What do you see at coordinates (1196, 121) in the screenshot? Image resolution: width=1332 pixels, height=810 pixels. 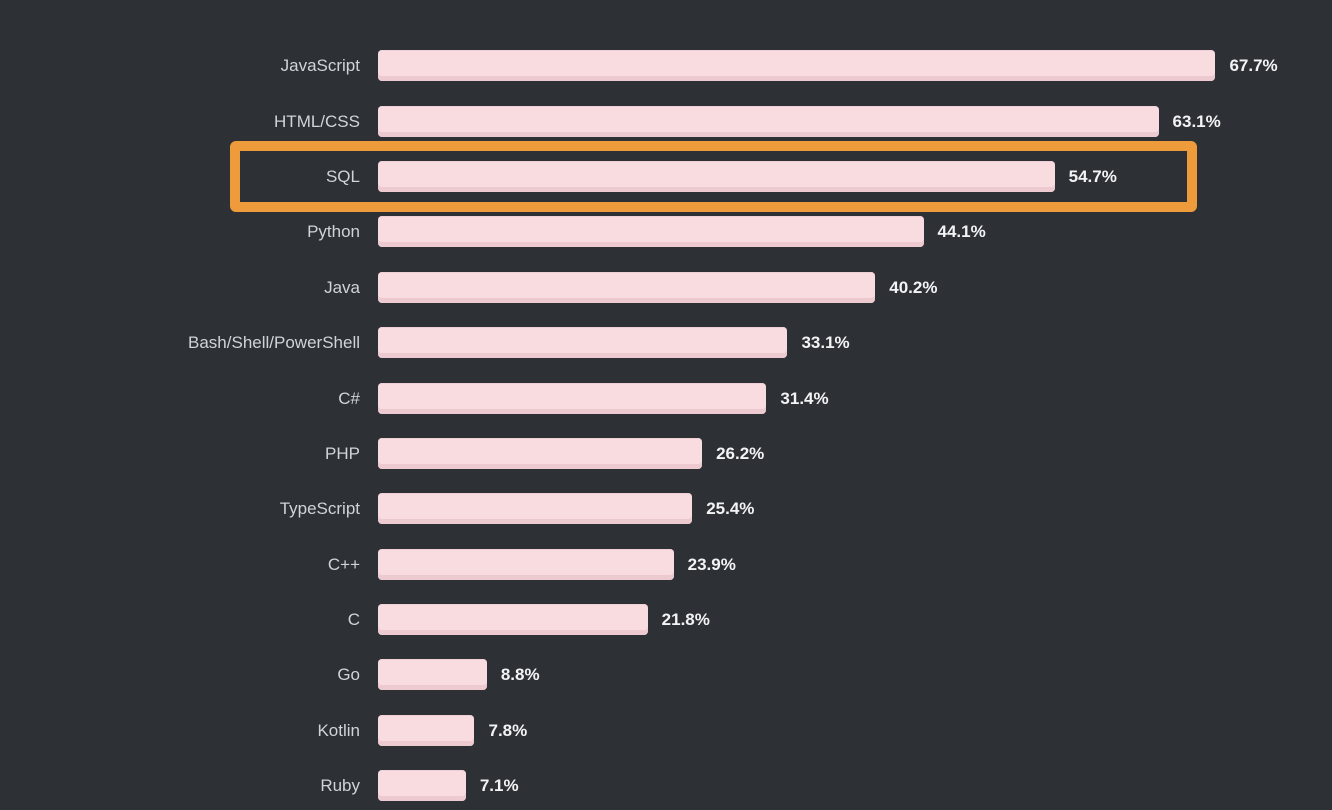 I see `value-label: 63.1%` at bounding box center [1196, 121].